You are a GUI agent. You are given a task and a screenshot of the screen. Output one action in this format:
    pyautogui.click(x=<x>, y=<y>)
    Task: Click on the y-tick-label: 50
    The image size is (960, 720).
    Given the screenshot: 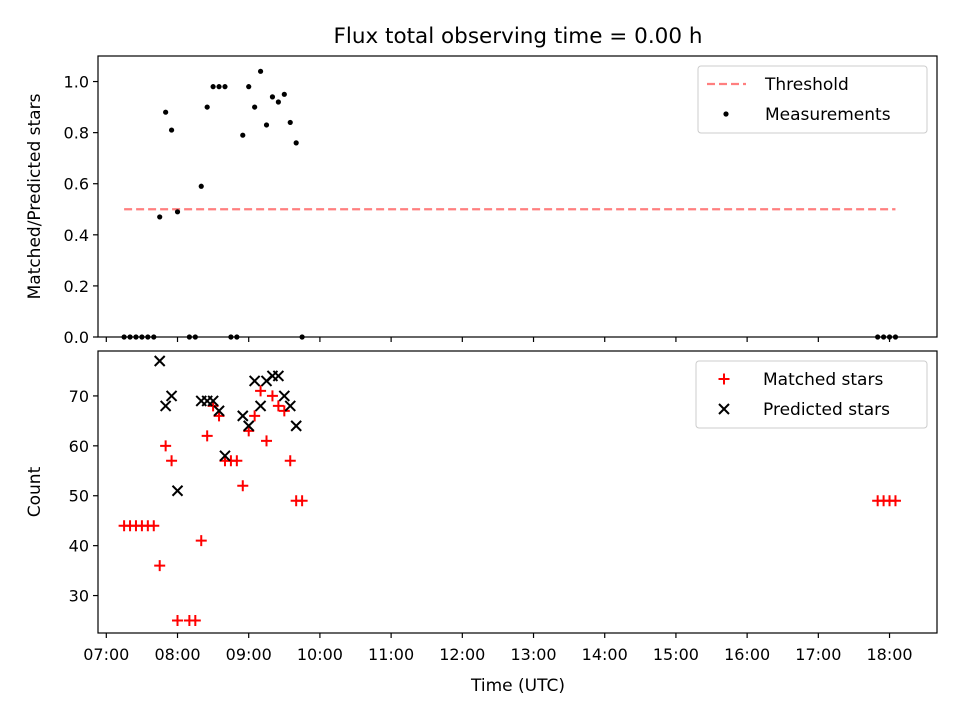 What is the action you would take?
    pyautogui.click(x=79, y=496)
    